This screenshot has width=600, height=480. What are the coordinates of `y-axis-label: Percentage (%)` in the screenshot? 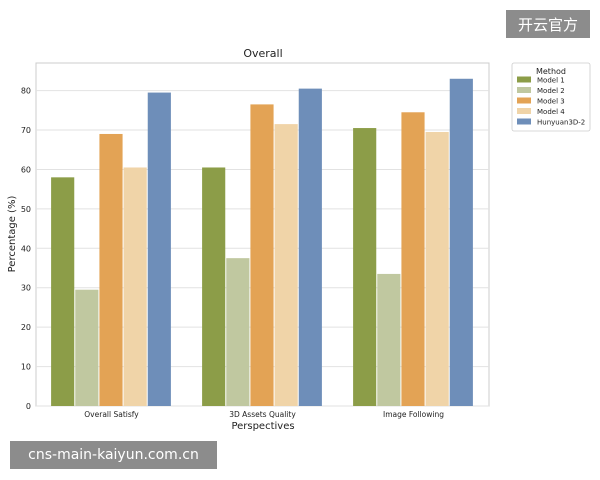 It's located at (12, 234).